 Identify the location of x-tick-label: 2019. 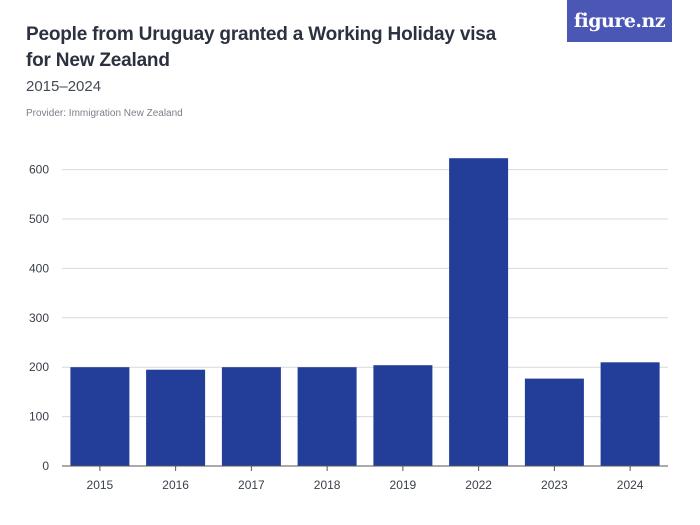
(403, 485).